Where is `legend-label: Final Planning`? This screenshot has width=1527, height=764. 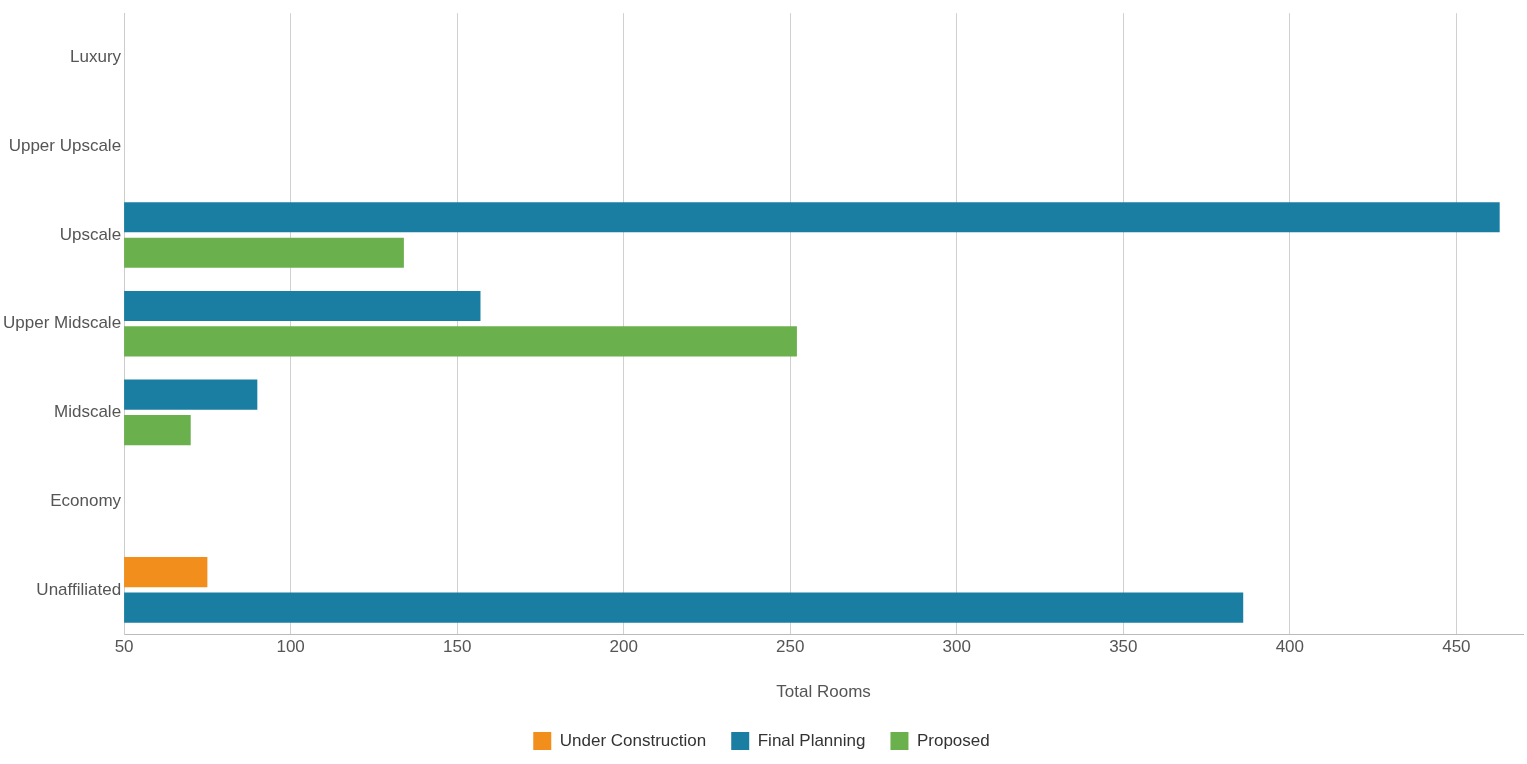 legend-label: Final Planning is located at coordinates (811, 740).